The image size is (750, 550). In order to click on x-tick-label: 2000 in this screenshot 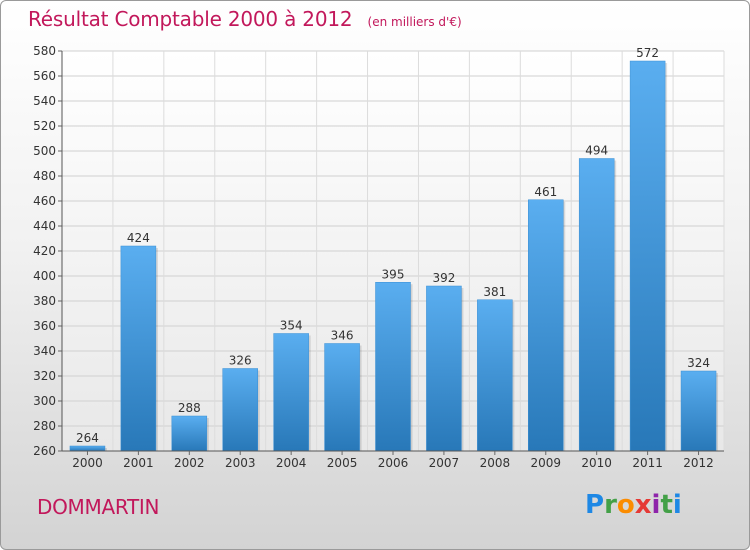, I will do `click(87, 463)`.